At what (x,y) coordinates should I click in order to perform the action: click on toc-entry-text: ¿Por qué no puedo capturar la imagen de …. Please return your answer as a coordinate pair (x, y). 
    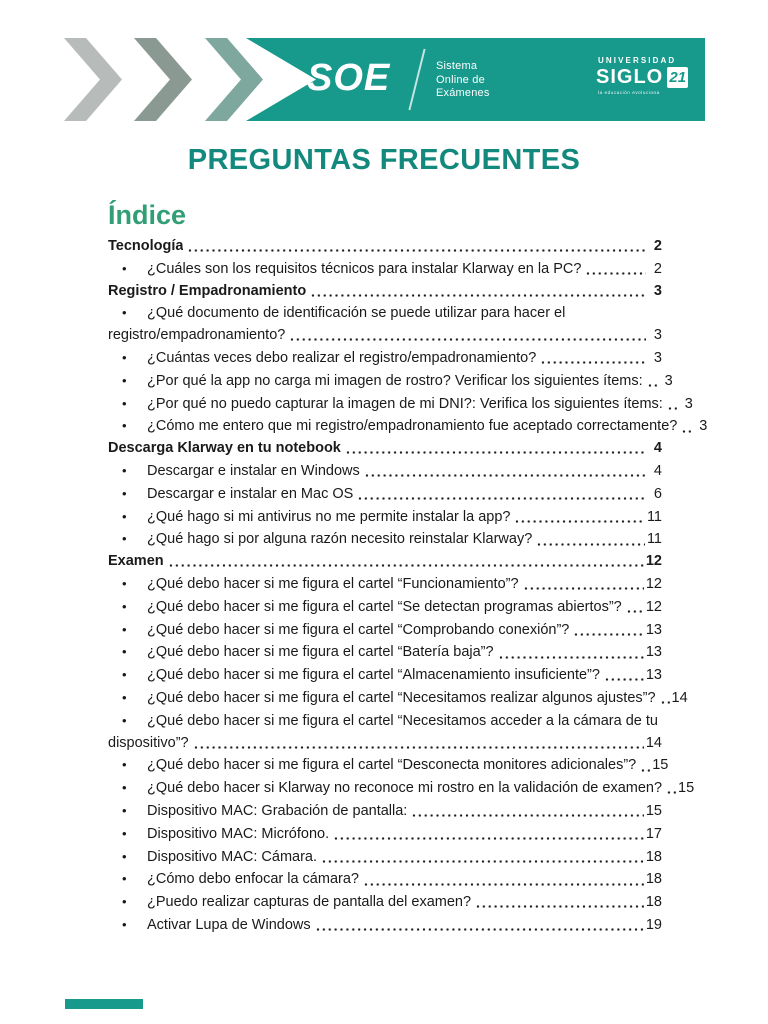
    Looking at the image, I should click on (405, 403).